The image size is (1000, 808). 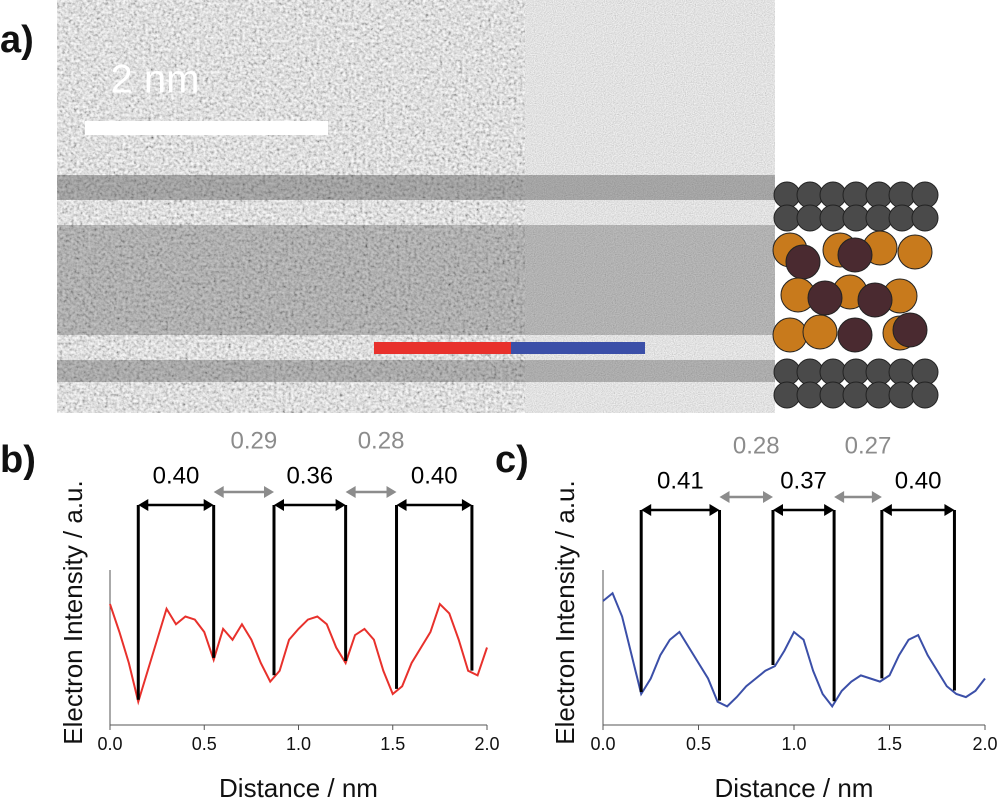 I want to click on distance-label: 0.27, so click(x=868, y=445).